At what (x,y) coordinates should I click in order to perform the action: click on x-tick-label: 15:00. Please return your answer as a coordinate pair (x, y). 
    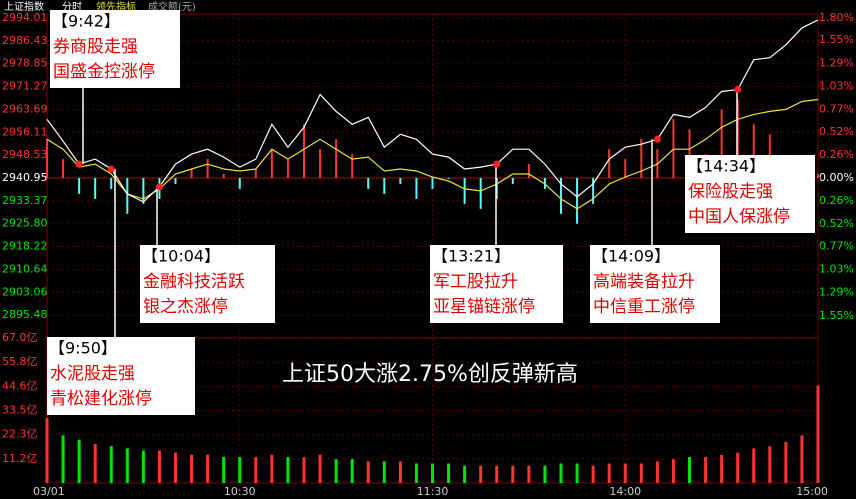
    Looking at the image, I should click on (812, 491).